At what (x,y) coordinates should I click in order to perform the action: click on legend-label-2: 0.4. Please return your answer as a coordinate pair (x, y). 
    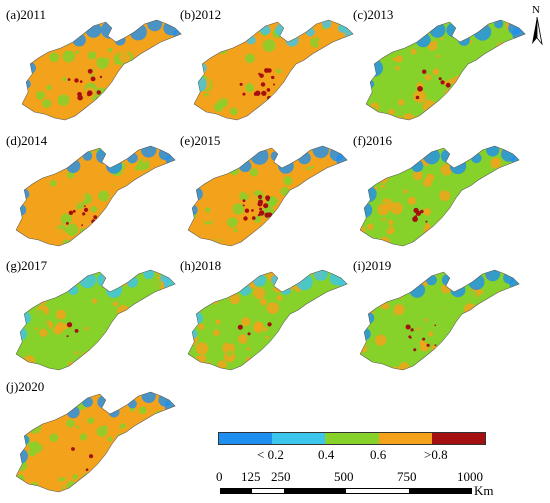
    Looking at the image, I should click on (326, 454).